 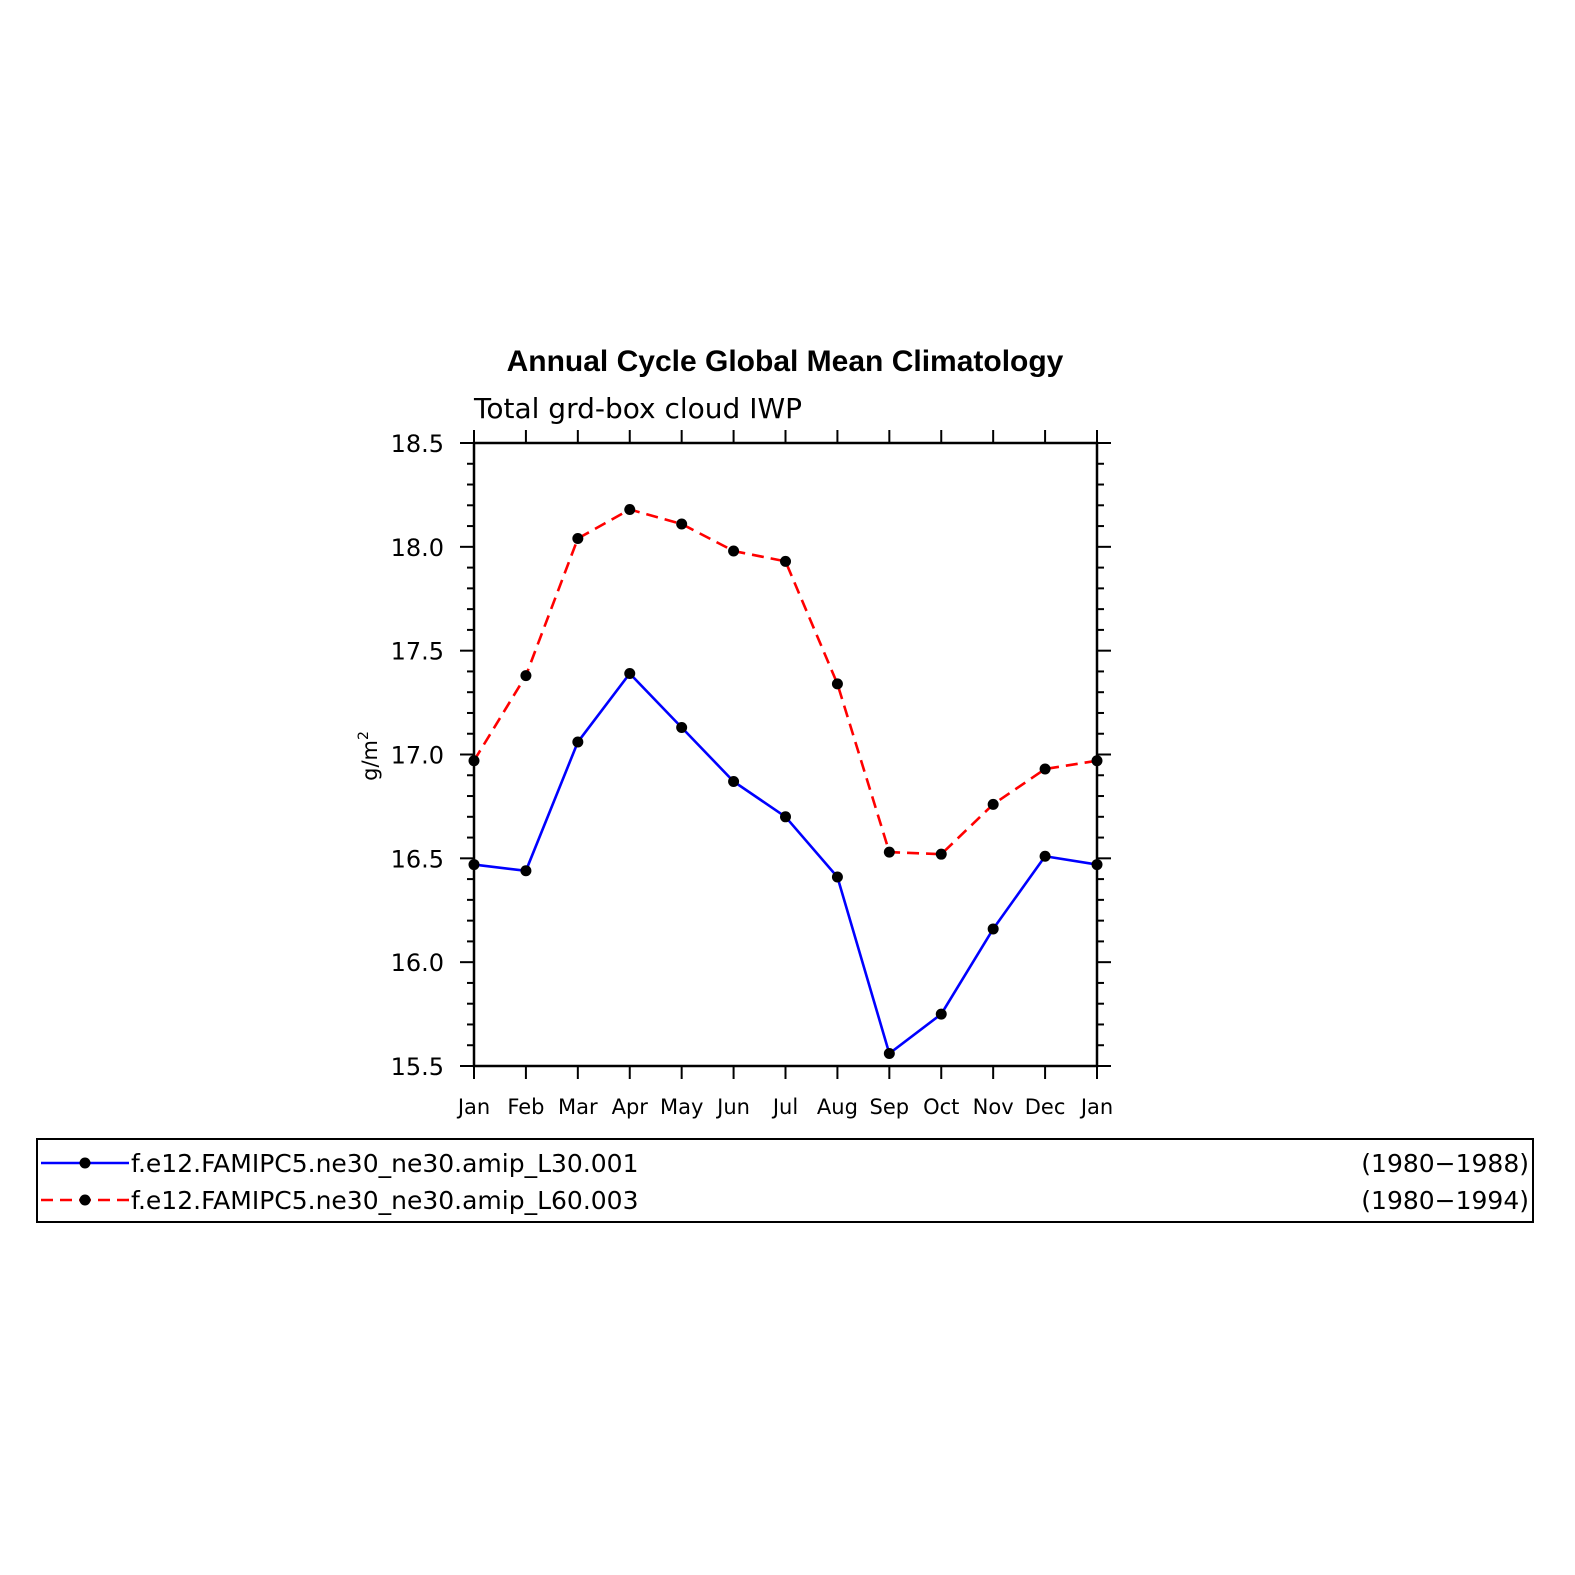 I want to click on y-tick-label: 17.0, so click(x=417, y=756).